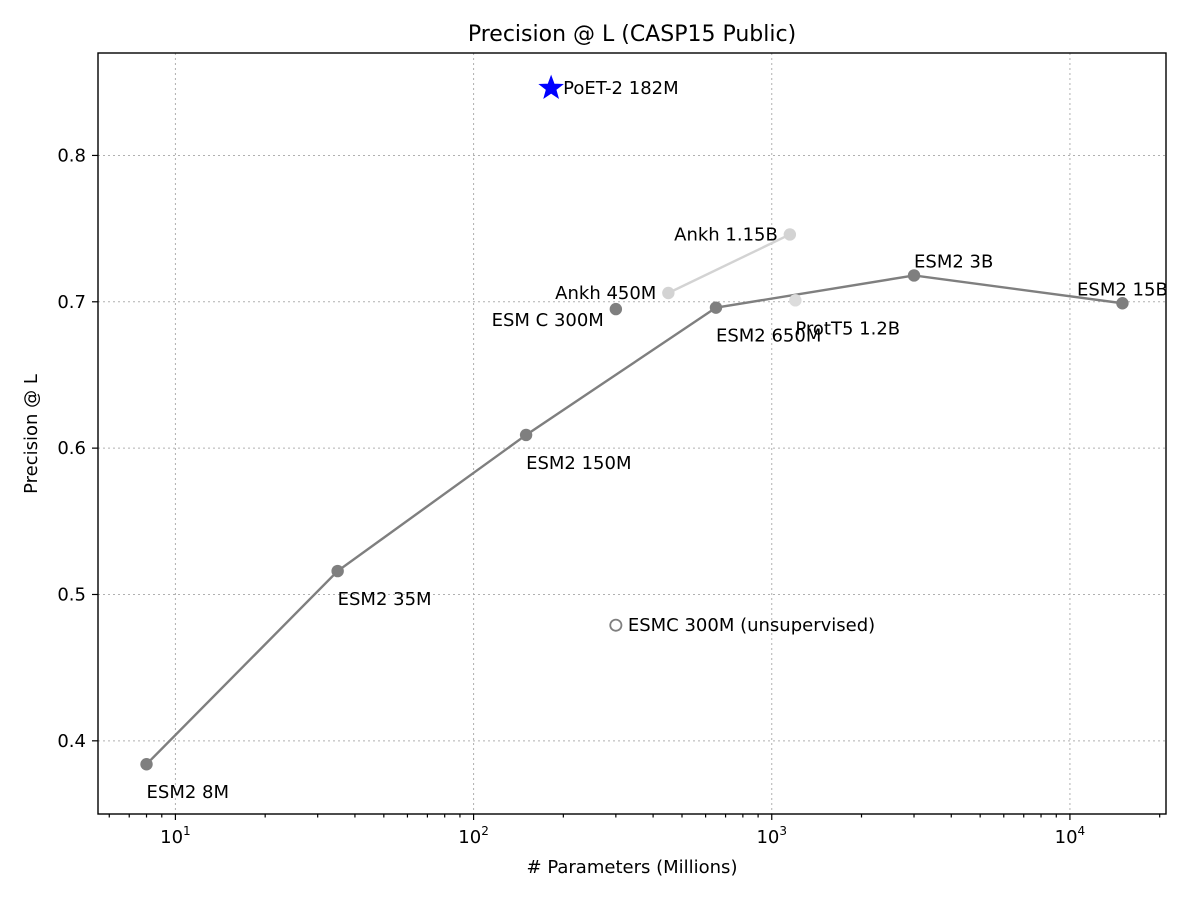  I want to click on point-esm2-650m, so click(716, 307).